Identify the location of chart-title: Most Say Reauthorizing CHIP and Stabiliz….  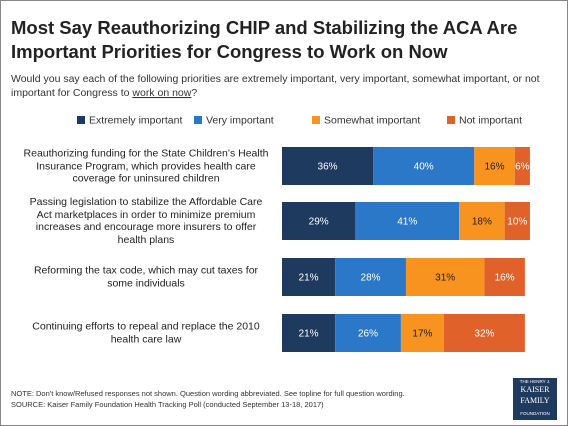
(264, 27).